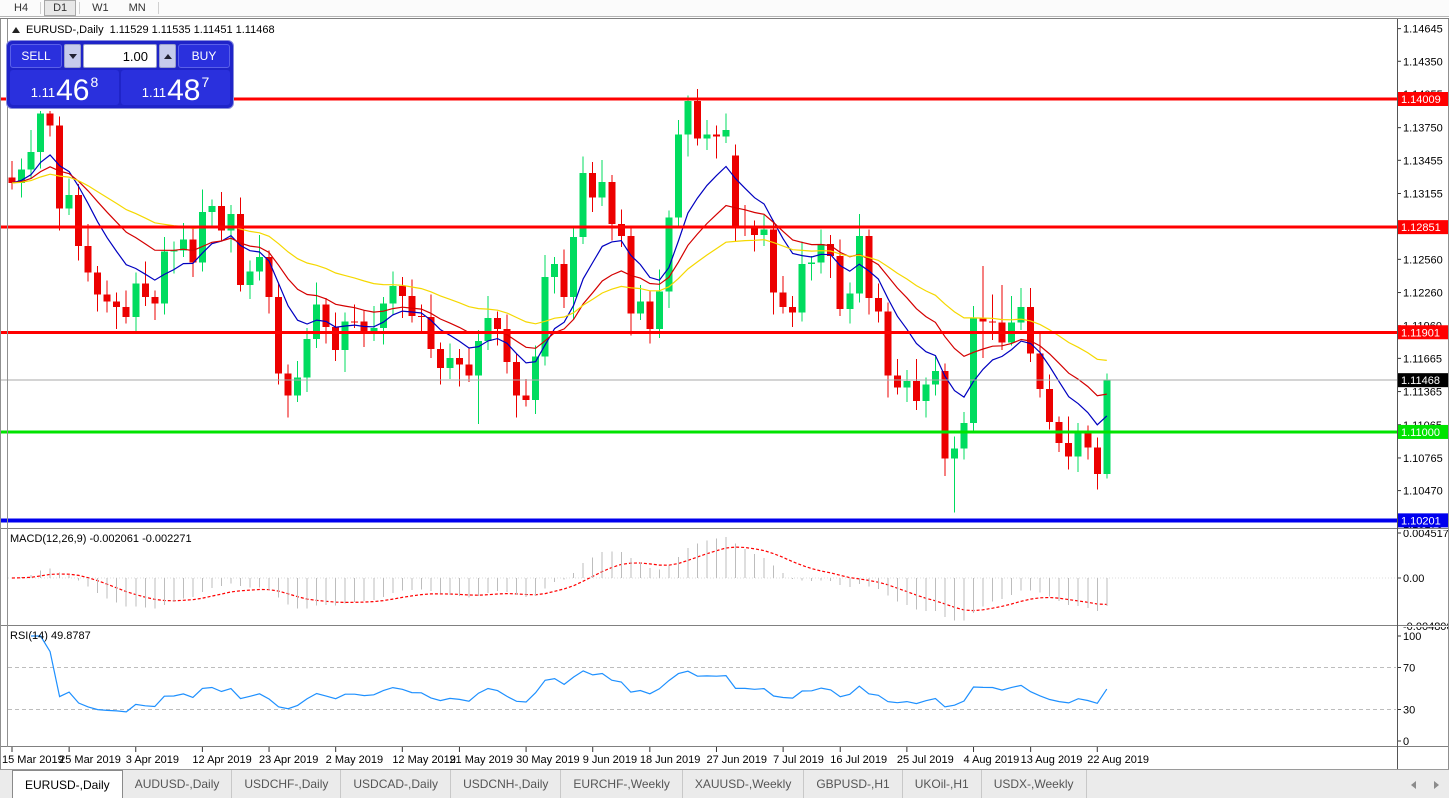 This screenshot has width=1449, height=799. Describe the element at coordinates (1423, 161) in the screenshot. I see `svg-text: 1.13455` at that location.